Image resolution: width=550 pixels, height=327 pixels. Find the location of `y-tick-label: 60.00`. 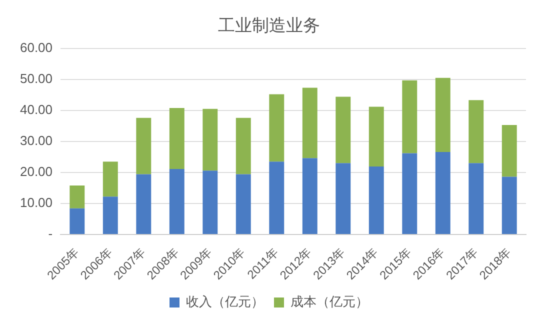

y-tick-label: 60.00 is located at coordinates (36, 47).